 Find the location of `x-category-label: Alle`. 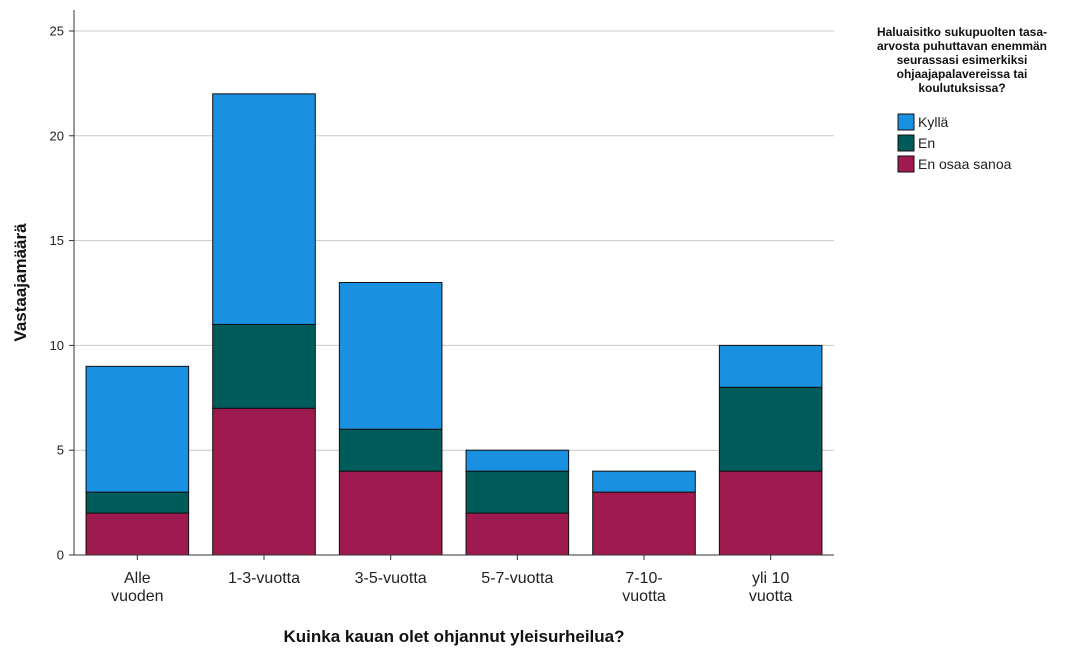

x-category-label: Alle is located at coordinates (137, 578).